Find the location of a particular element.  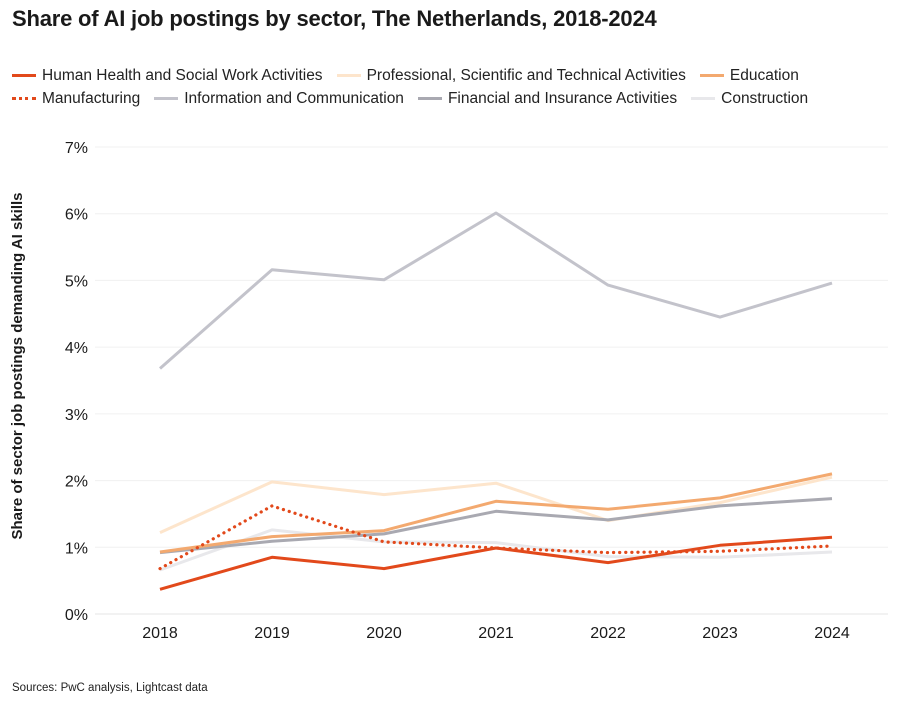

x-axis-ticks: 2018 2019 2020 2021 2022 2023 2024 is located at coordinates (496, 633).